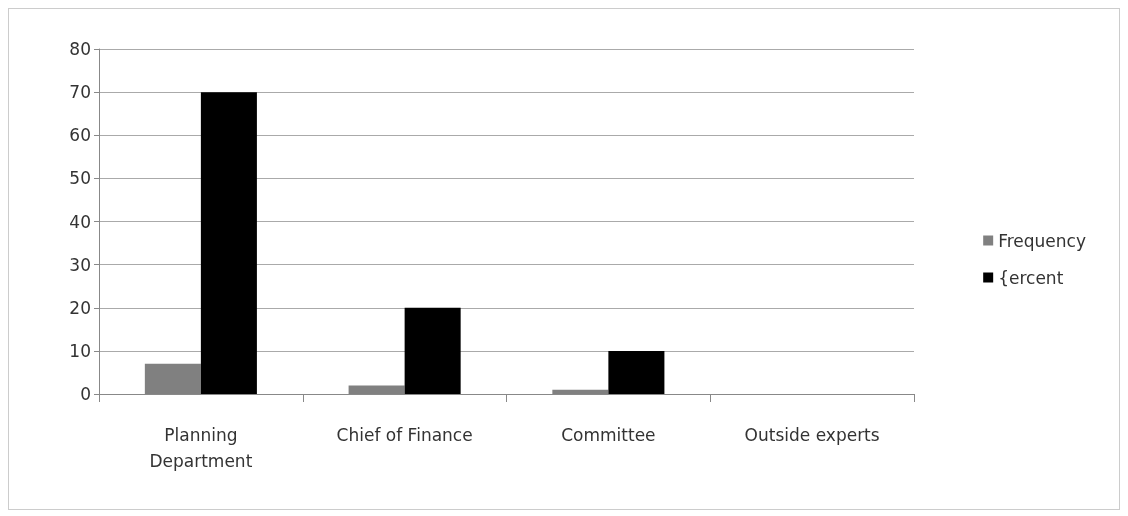 This screenshot has width=1128, height=516. I want to click on x-tick-label: Committee, so click(608, 435).